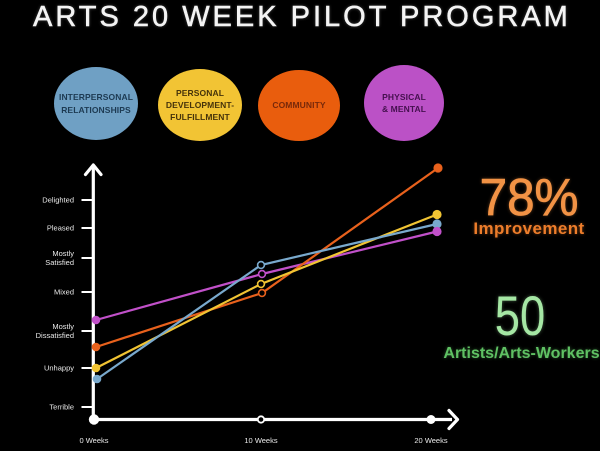  Describe the element at coordinates (60, 228) in the screenshot. I see `svg-text: Pleased` at that location.